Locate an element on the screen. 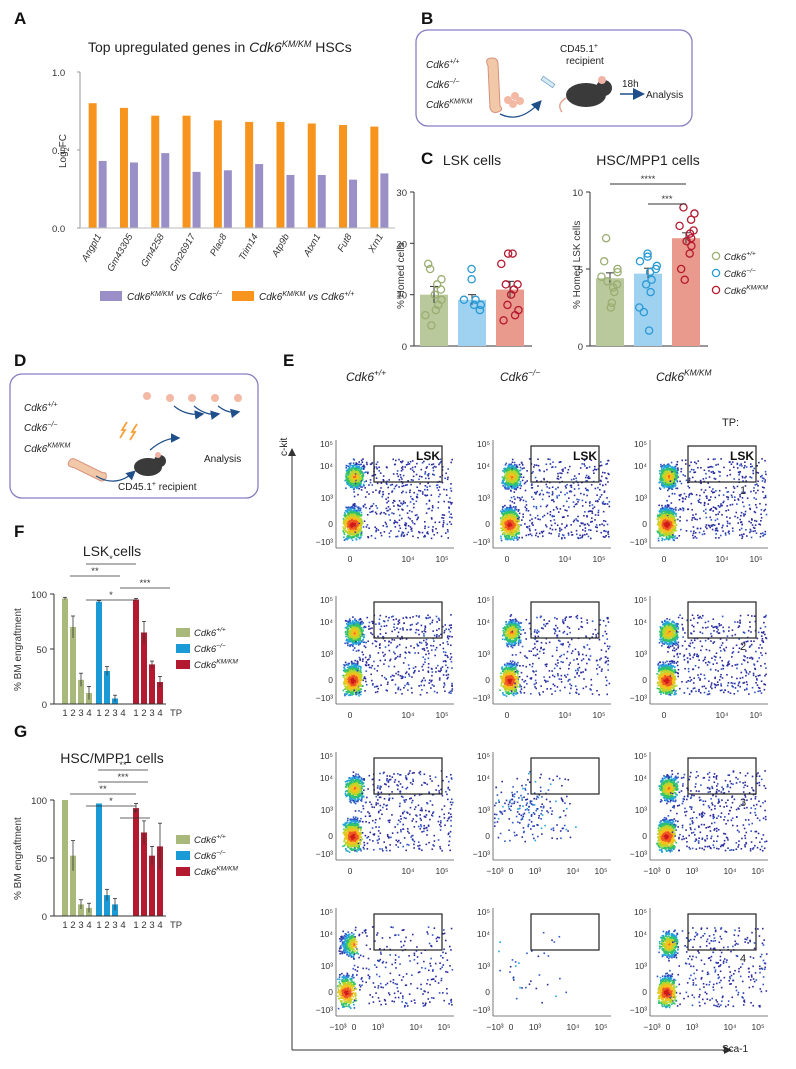 This screenshot has width=796, height=1069. e-xtick-label: 10⁴ is located at coordinates (564, 559).